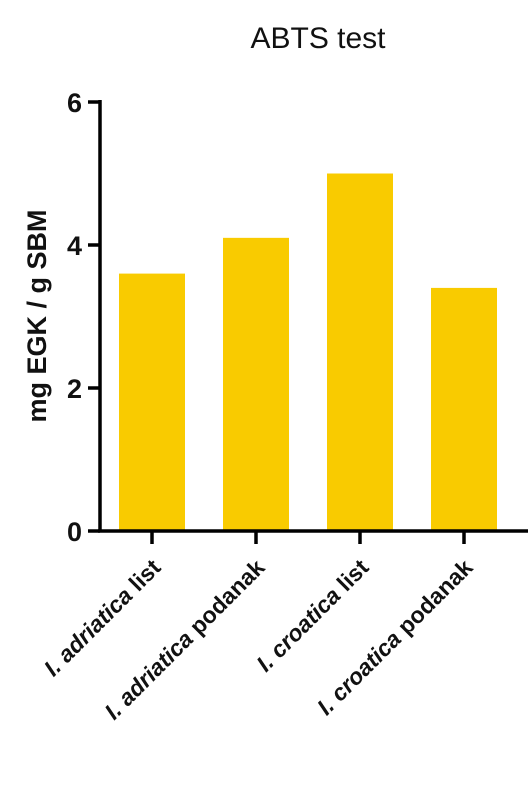 This screenshot has width=528, height=787. What do you see at coordinates (74, 532) in the screenshot?
I see `y-tick-label: 0` at bounding box center [74, 532].